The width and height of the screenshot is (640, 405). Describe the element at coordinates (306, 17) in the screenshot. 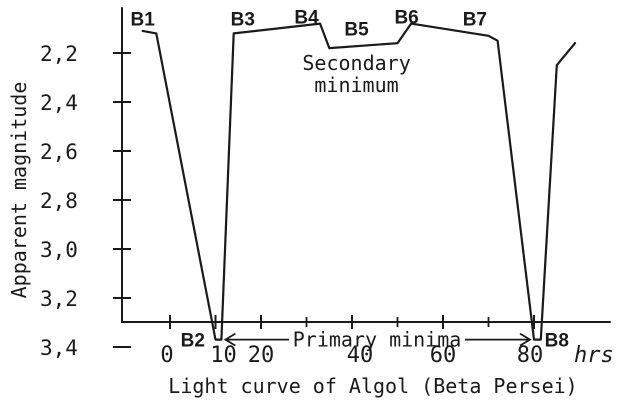

I see `point-label-b4: B4` at that location.